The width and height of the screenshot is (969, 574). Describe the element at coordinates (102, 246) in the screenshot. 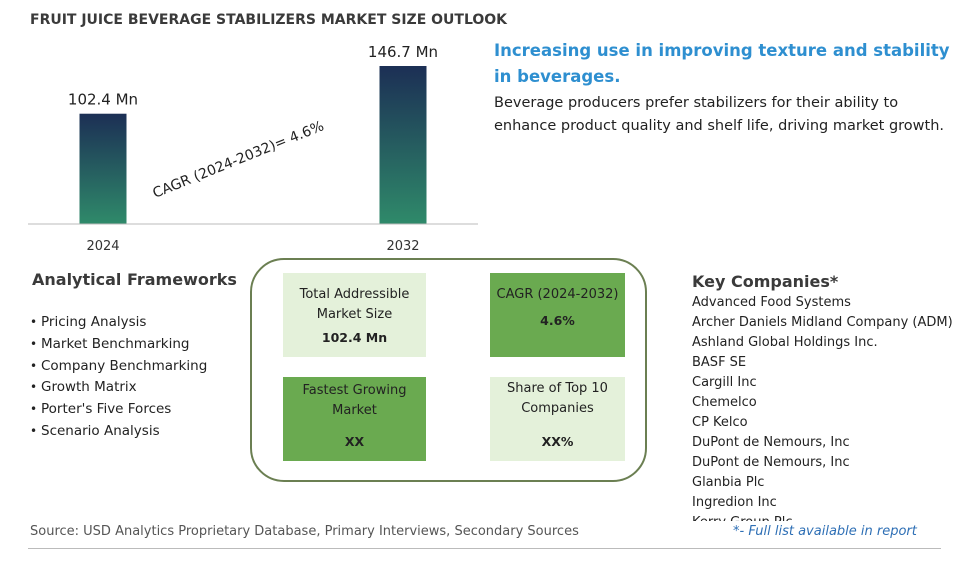

I see `x-tick-label: 2024` at that location.